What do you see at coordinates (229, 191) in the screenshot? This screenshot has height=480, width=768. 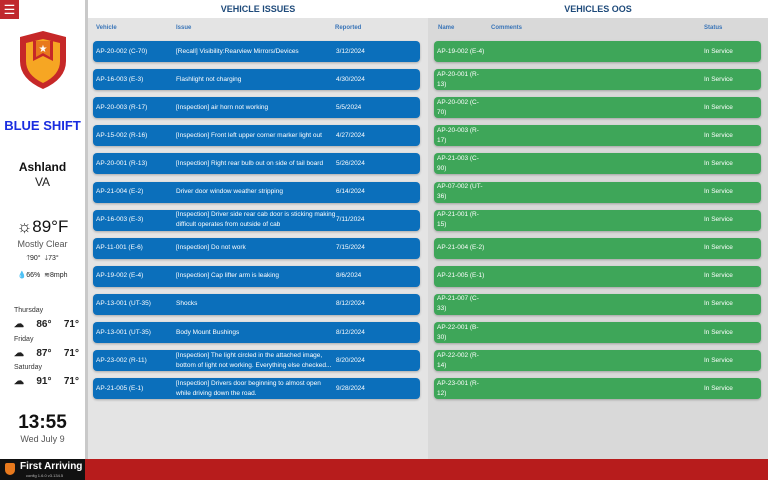 I see `issue-cell: Driver door window weather stripping` at bounding box center [229, 191].